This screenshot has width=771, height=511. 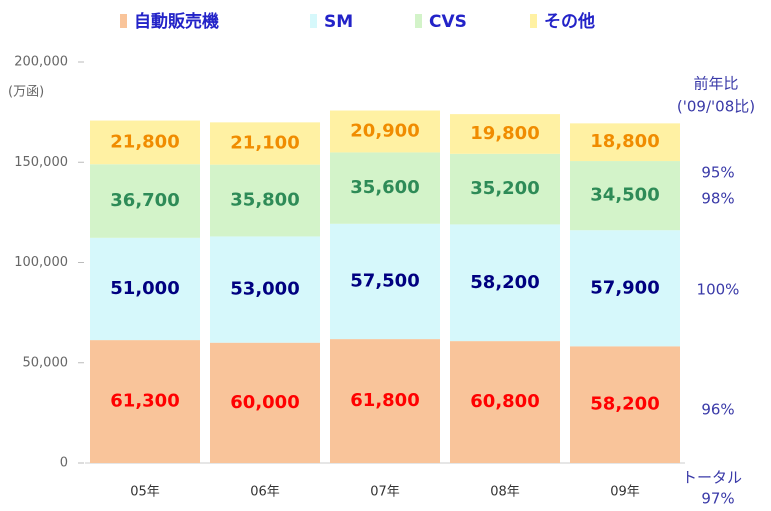 I want to click on y-tick-label: 0, so click(x=64, y=463).